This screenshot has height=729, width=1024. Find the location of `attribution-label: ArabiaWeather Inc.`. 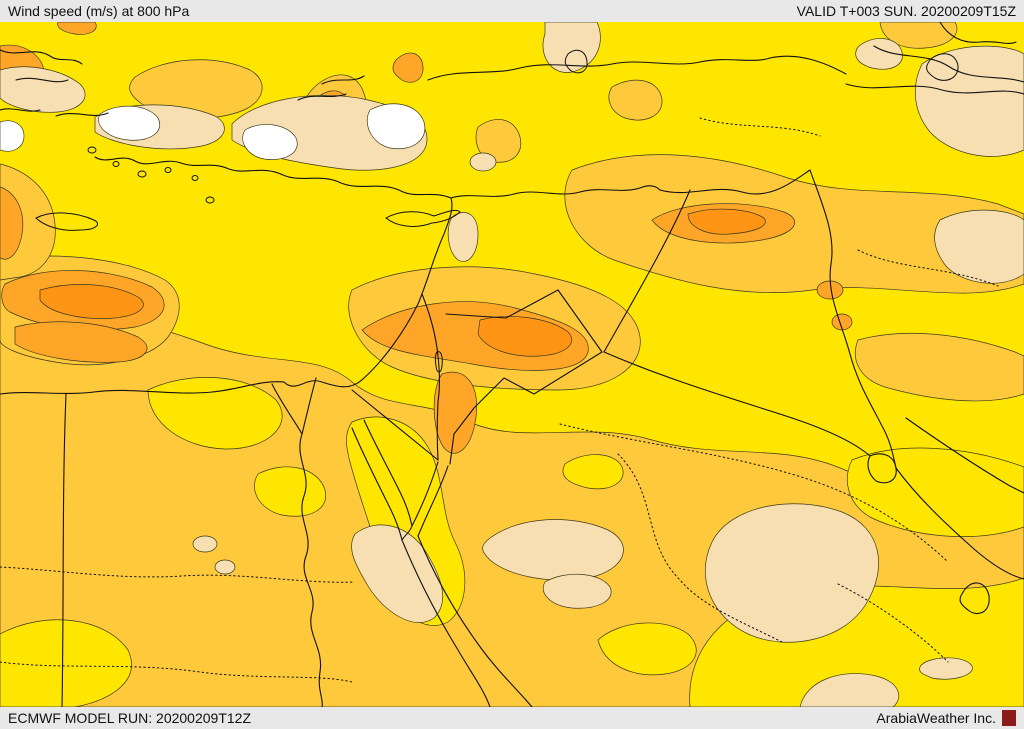

attribution-label: ArabiaWeather Inc. is located at coordinates (936, 718).